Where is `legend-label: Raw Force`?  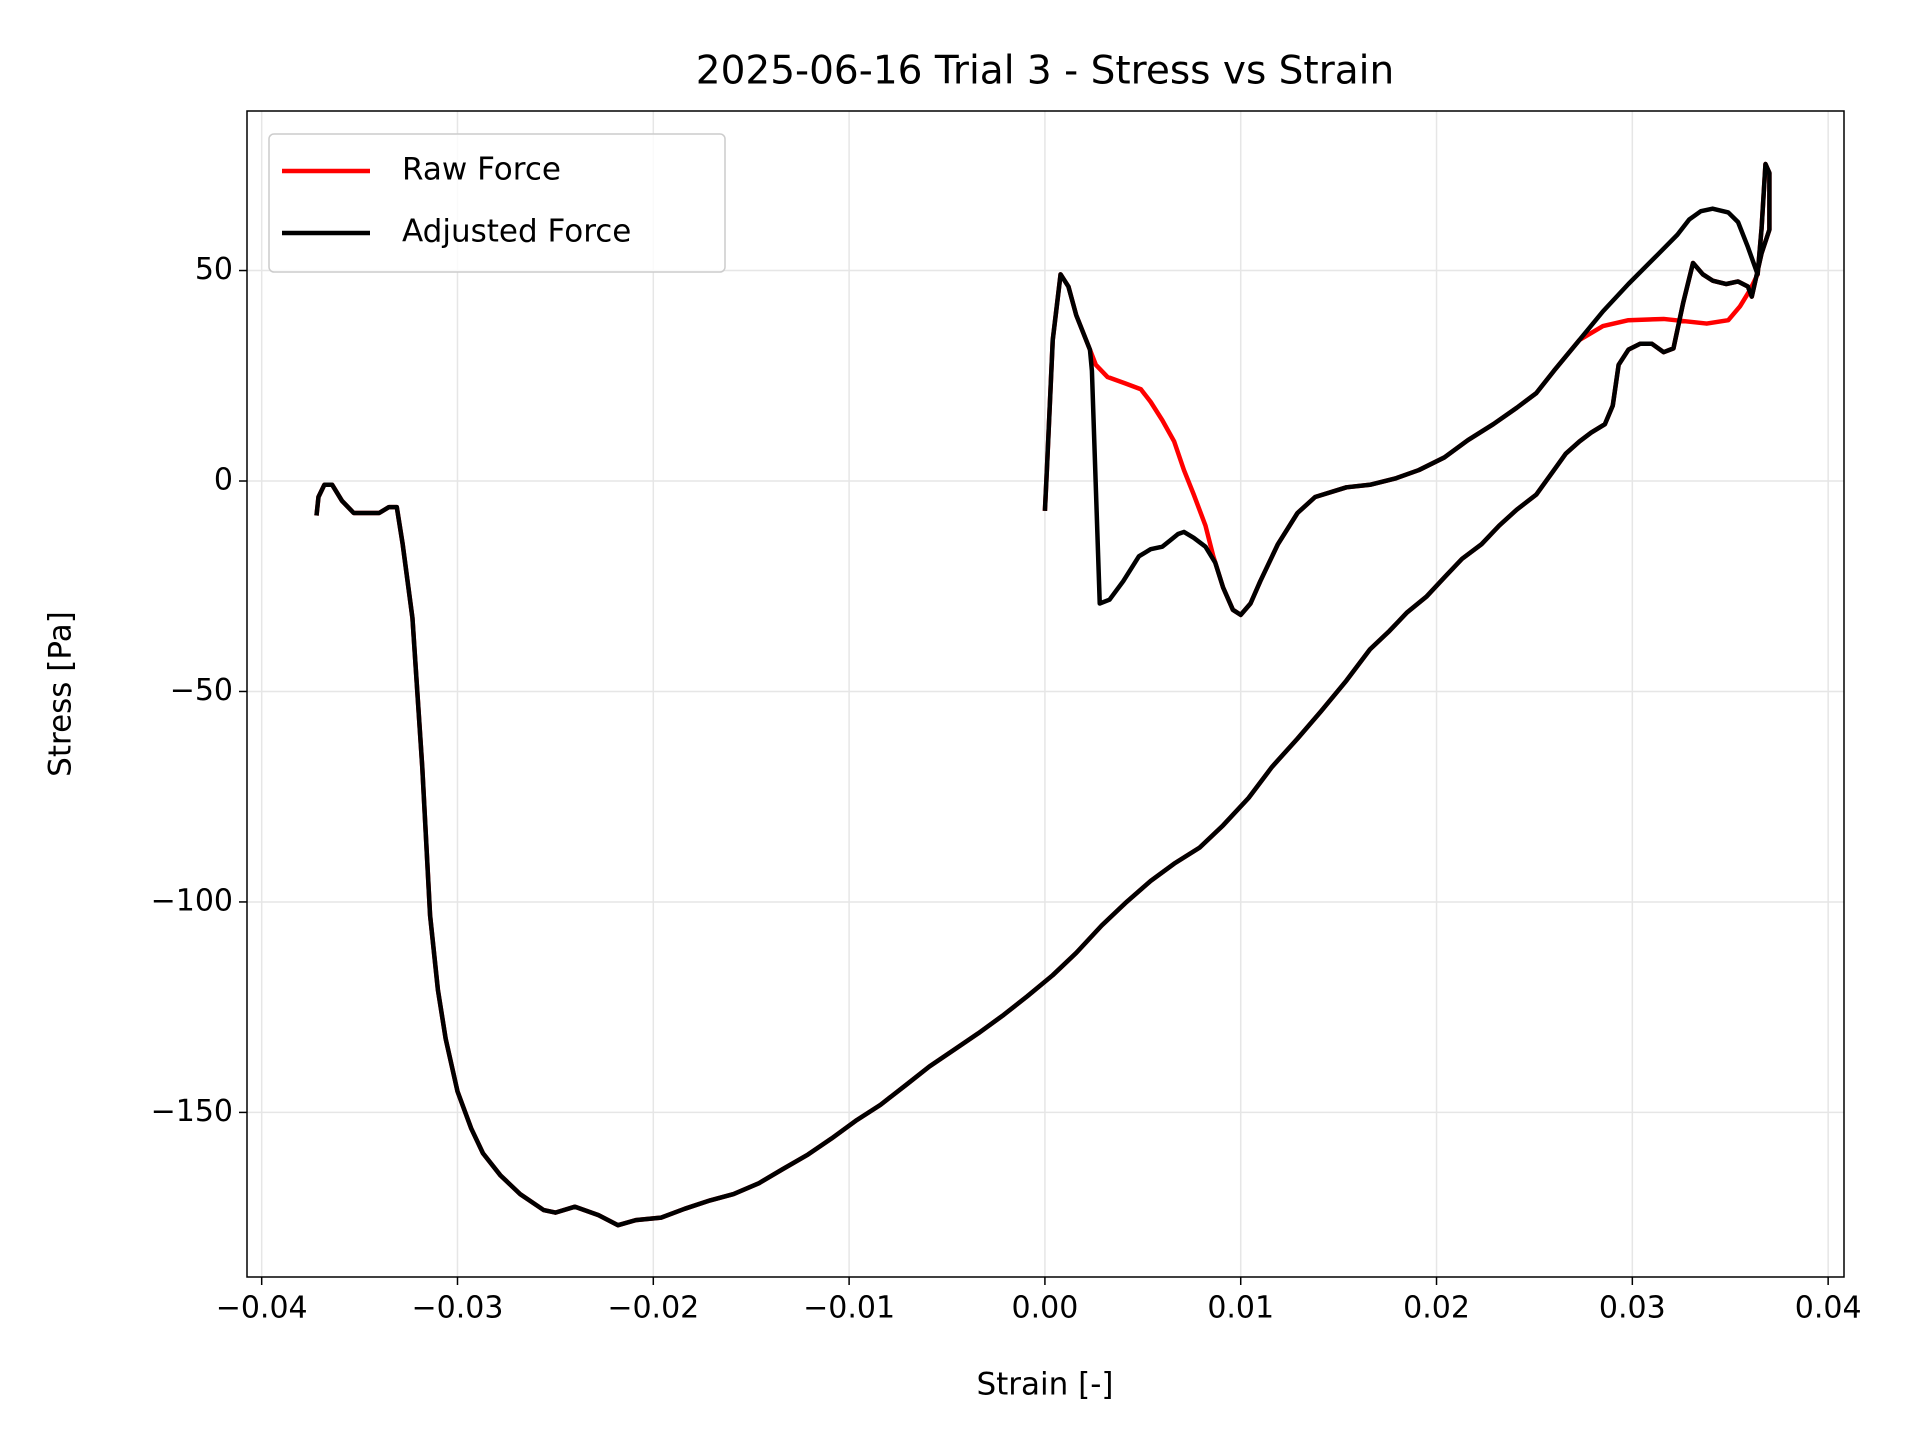
legend-label: Raw Force is located at coordinates (481, 170).